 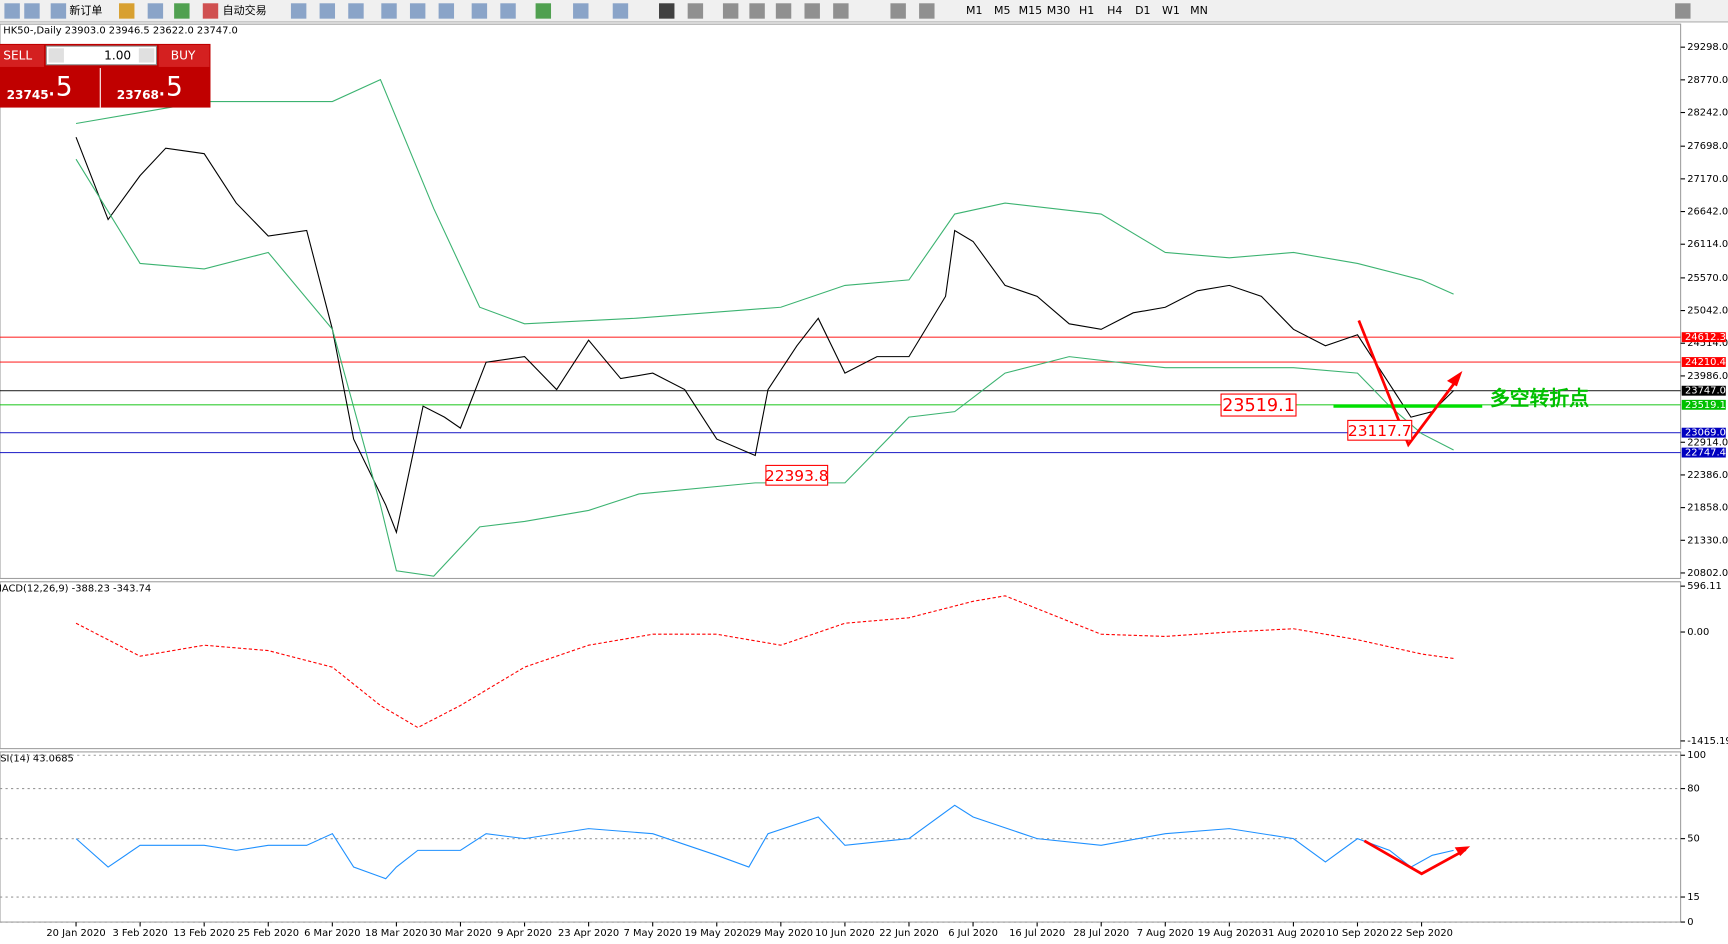 What do you see at coordinates (1707, 741) in the screenshot?
I see `y-tick-label: -1415.19` at bounding box center [1707, 741].